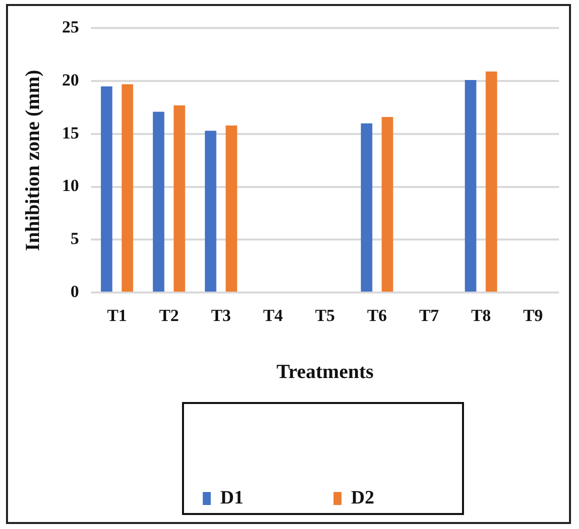 This screenshot has height=529, width=579. I want to click on y-tick-label: 15, so click(70, 132).